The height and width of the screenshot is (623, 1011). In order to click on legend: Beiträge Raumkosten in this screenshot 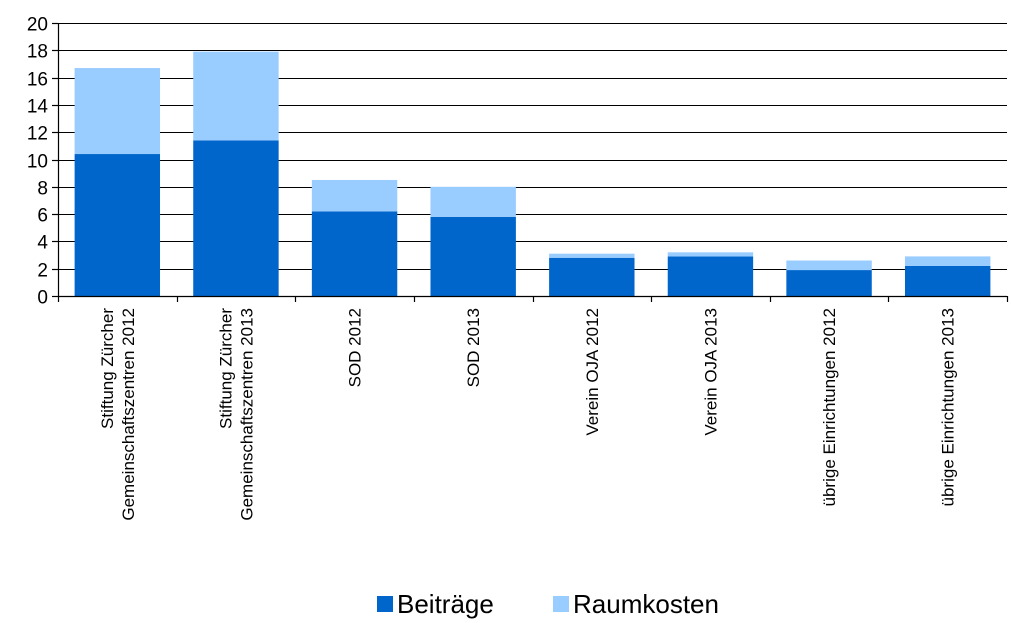, I will do `click(548, 604)`.